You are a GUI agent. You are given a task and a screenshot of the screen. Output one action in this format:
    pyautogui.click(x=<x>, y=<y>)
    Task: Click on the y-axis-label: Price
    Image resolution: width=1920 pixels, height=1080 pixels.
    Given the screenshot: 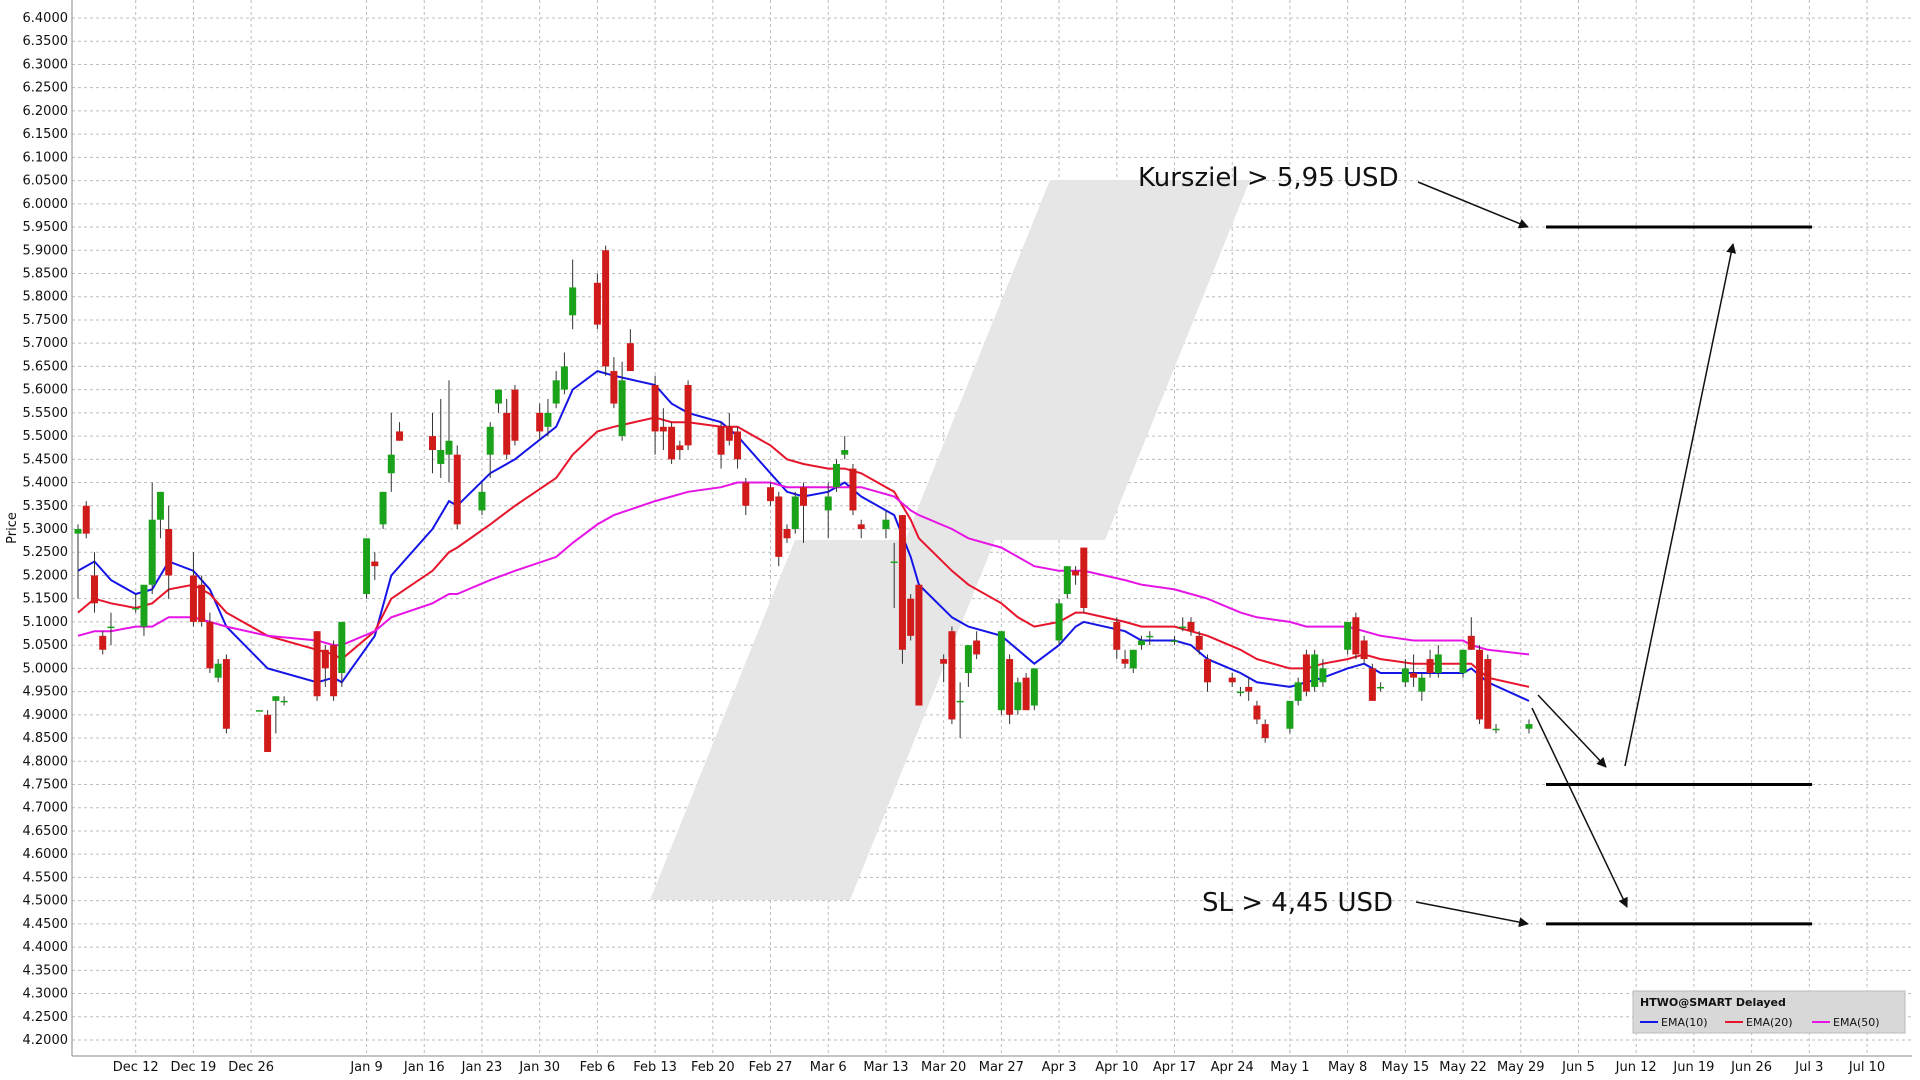 What is the action you would take?
    pyautogui.click(x=12, y=528)
    